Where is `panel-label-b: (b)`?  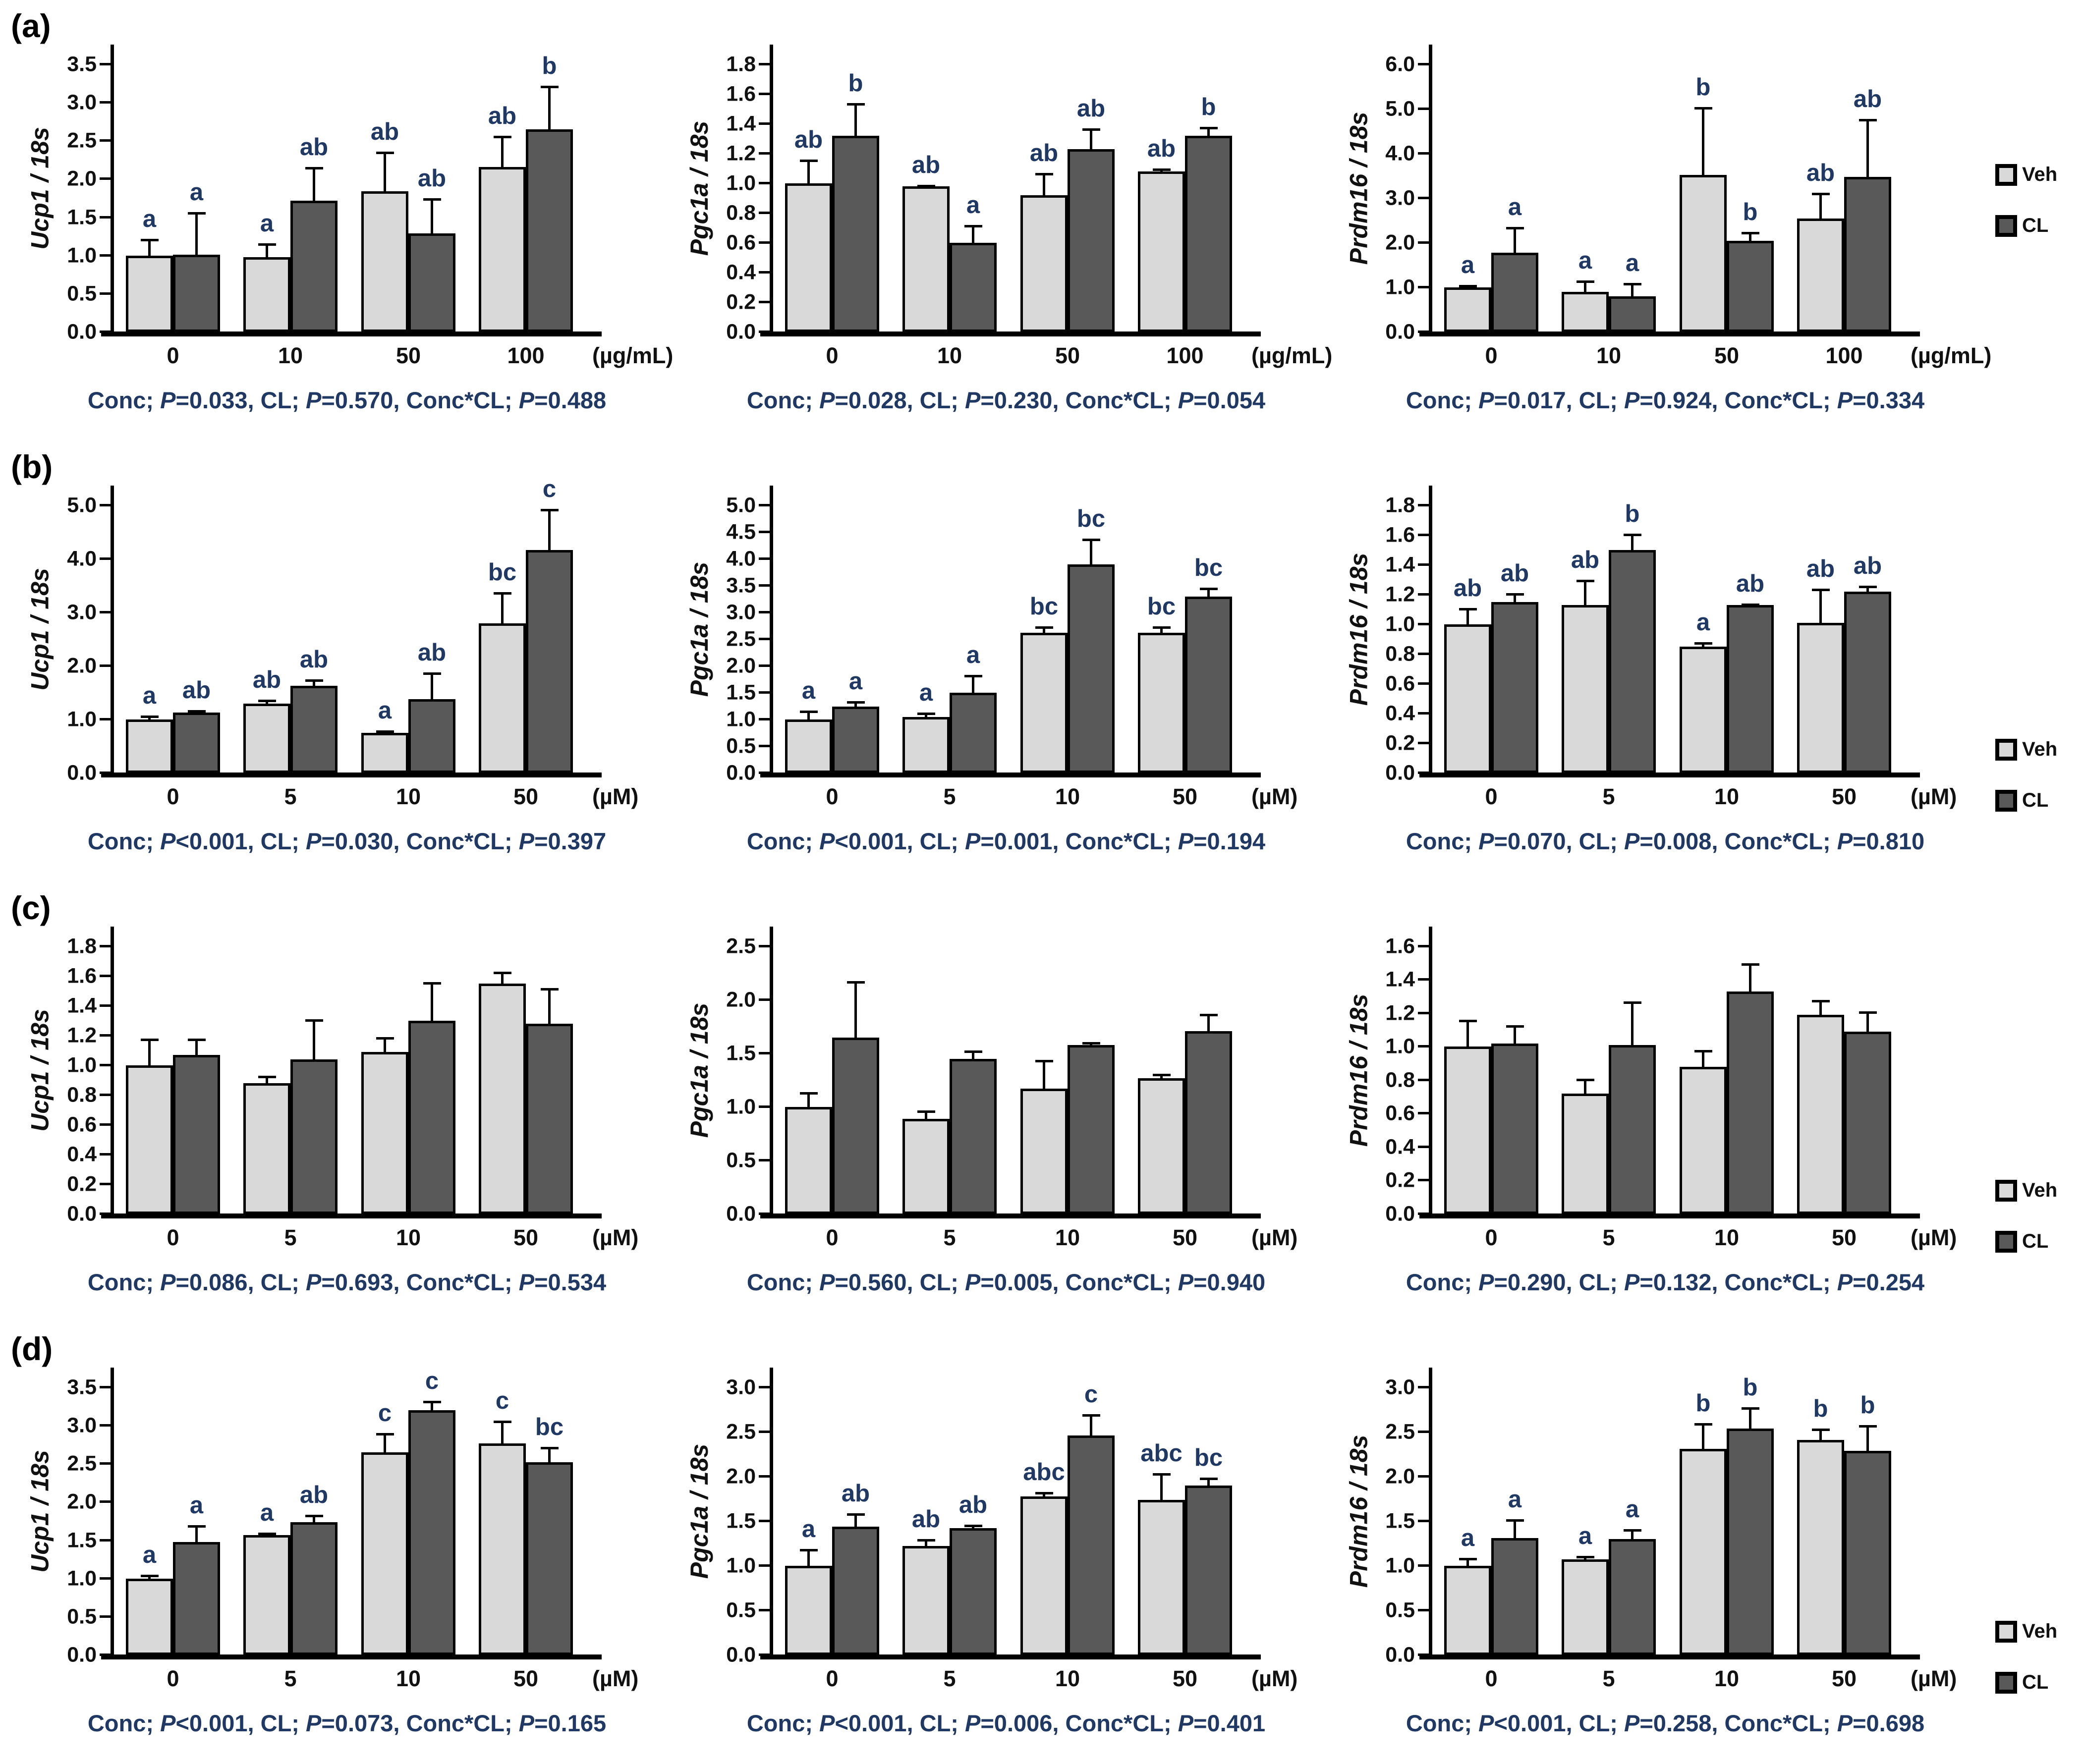
panel-label-b: (b) is located at coordinates (32, 466).